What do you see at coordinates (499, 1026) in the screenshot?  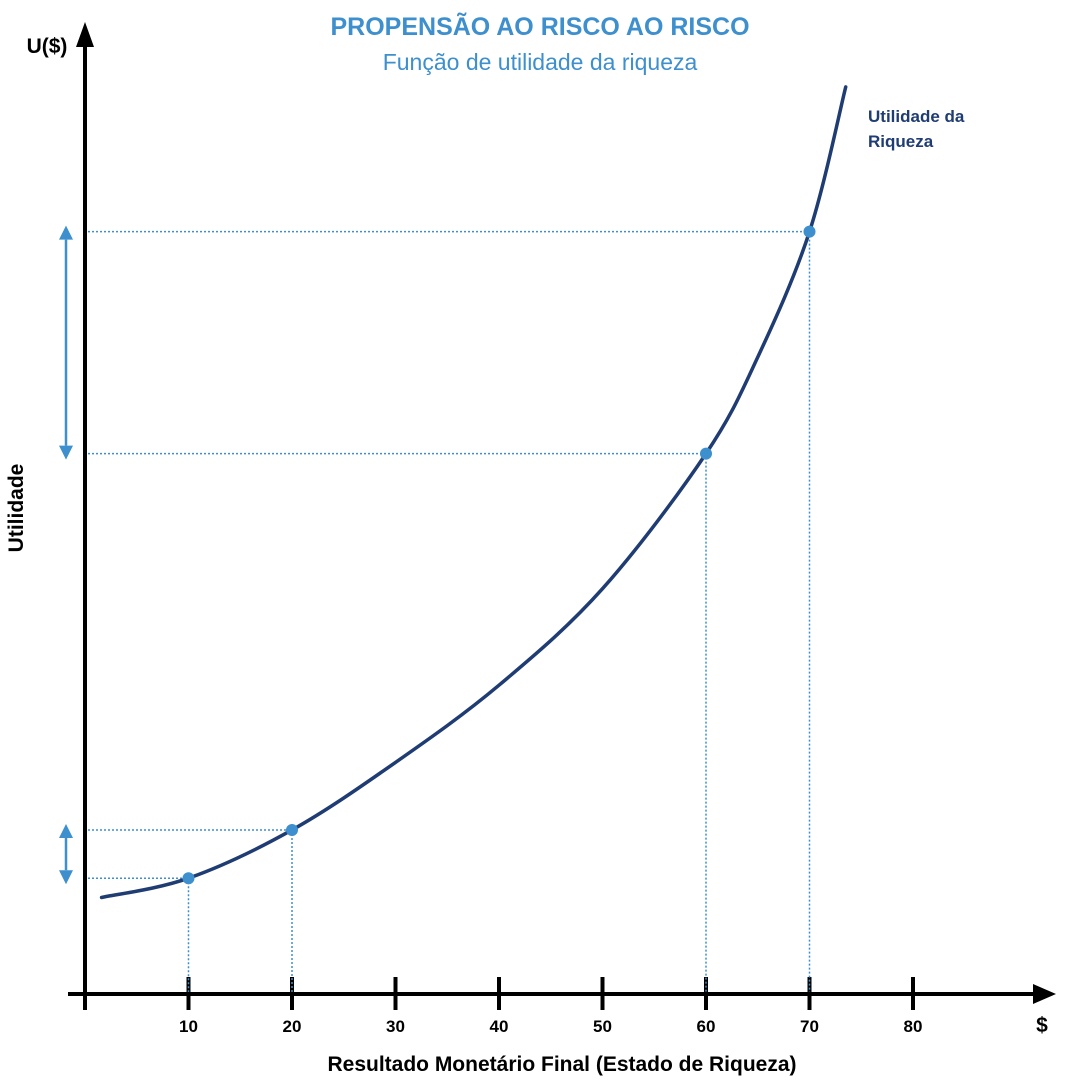 I see `x-tick-label: 40` at bounding box center [499, 1026].